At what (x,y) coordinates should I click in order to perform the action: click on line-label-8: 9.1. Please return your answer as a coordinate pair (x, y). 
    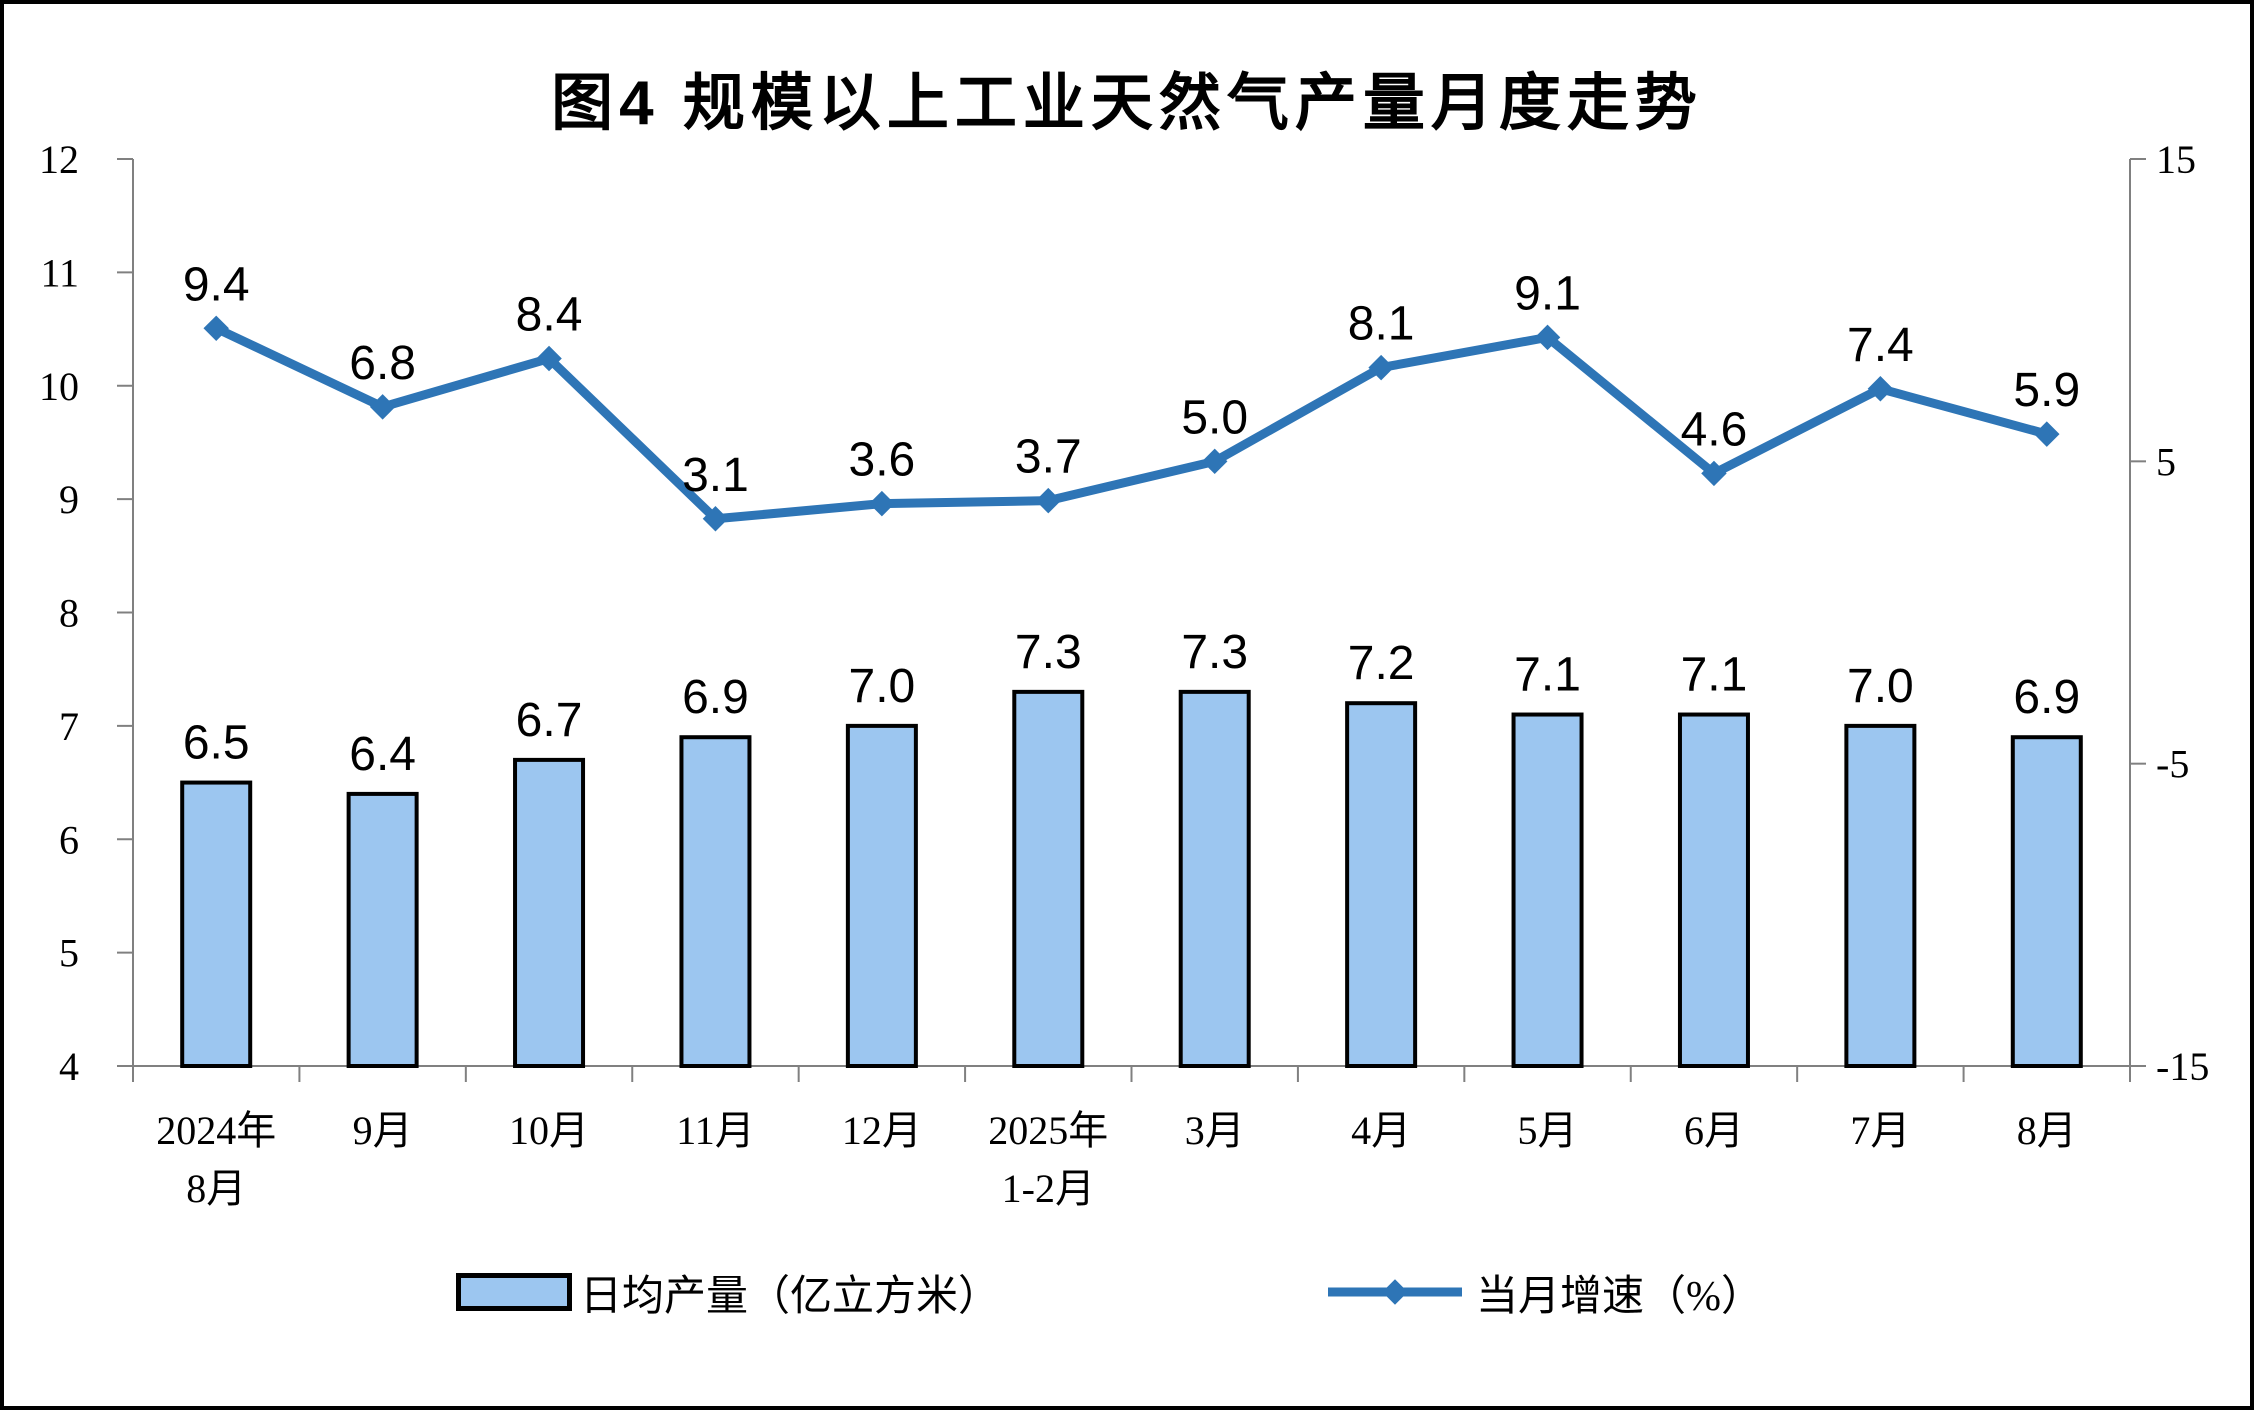
    Looking at the image, I should click on (1547, 293).